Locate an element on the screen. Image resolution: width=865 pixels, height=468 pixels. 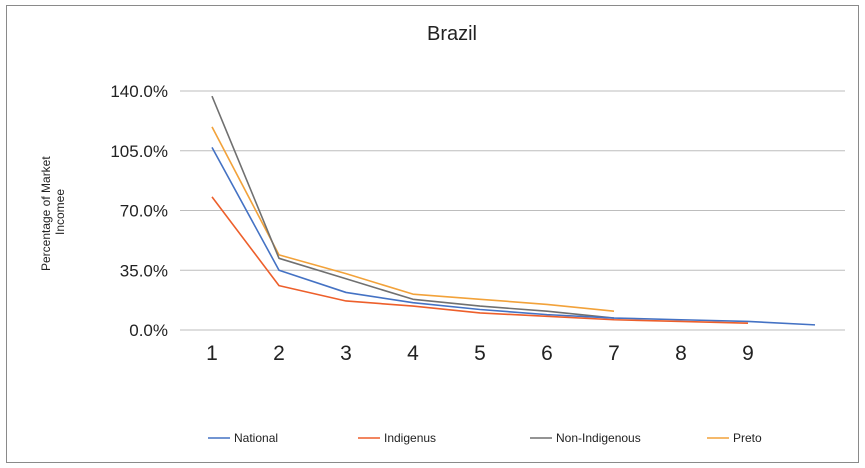
x-tick-label: 2 is located at coordinates (279, 353).